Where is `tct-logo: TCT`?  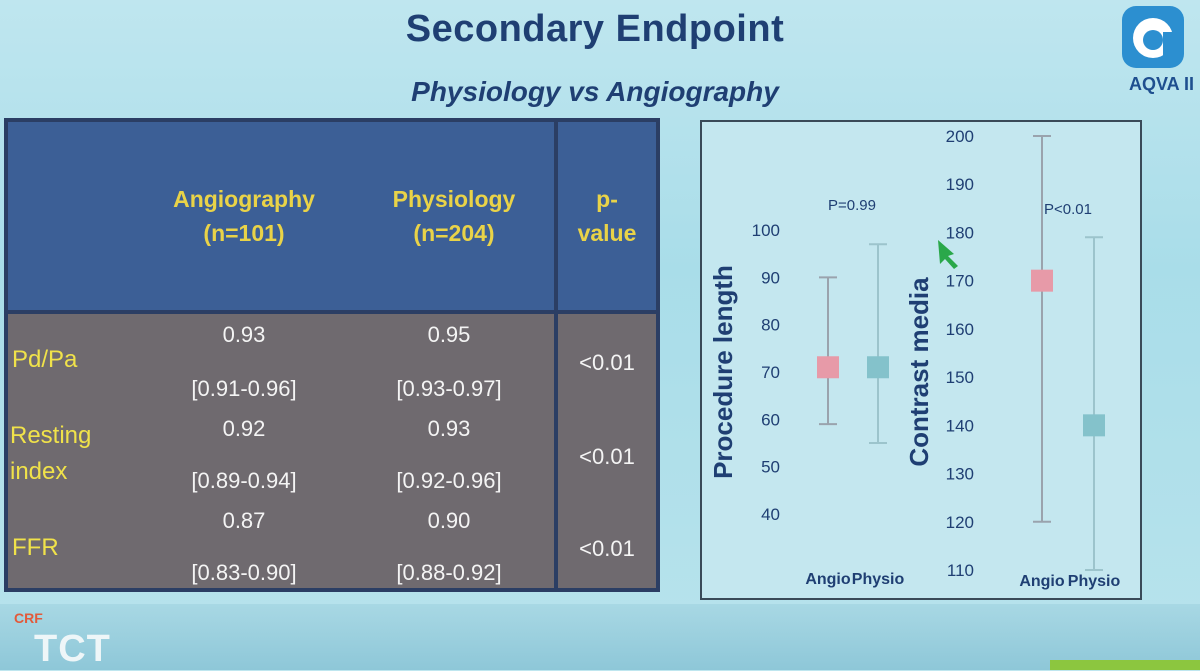 tct-logo: TCT is located at coordinates (72, 649).